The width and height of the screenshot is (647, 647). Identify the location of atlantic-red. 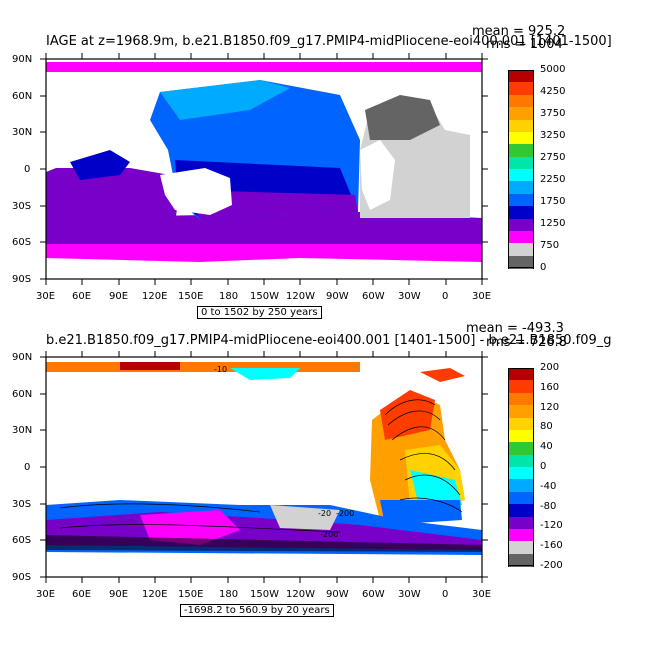
(407, 415).